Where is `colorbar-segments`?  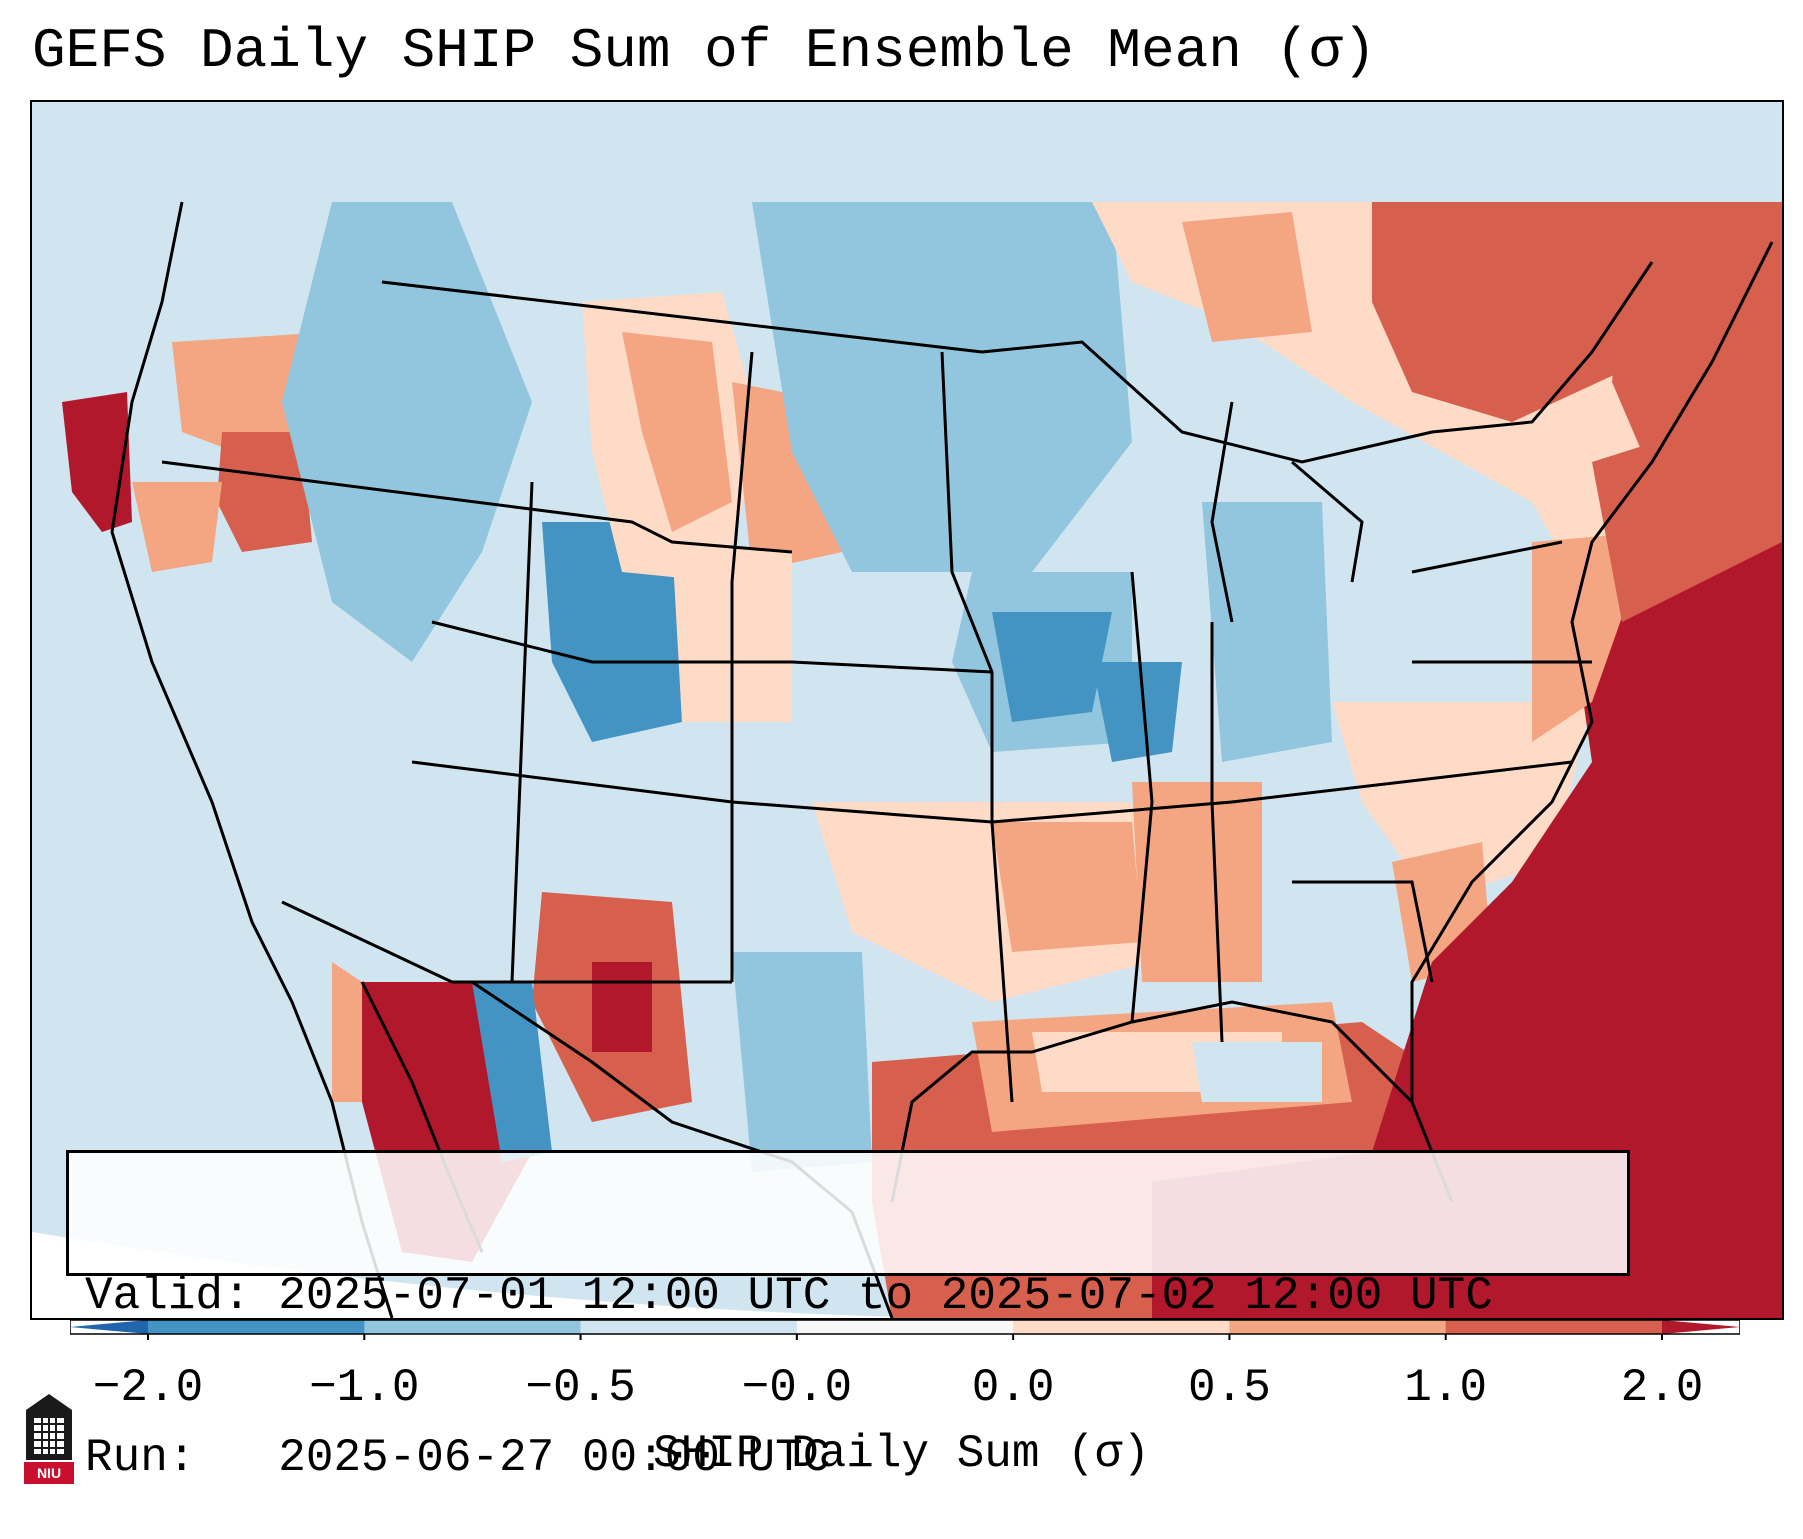 colorbar-segments is located at coordinates (905, 1327).